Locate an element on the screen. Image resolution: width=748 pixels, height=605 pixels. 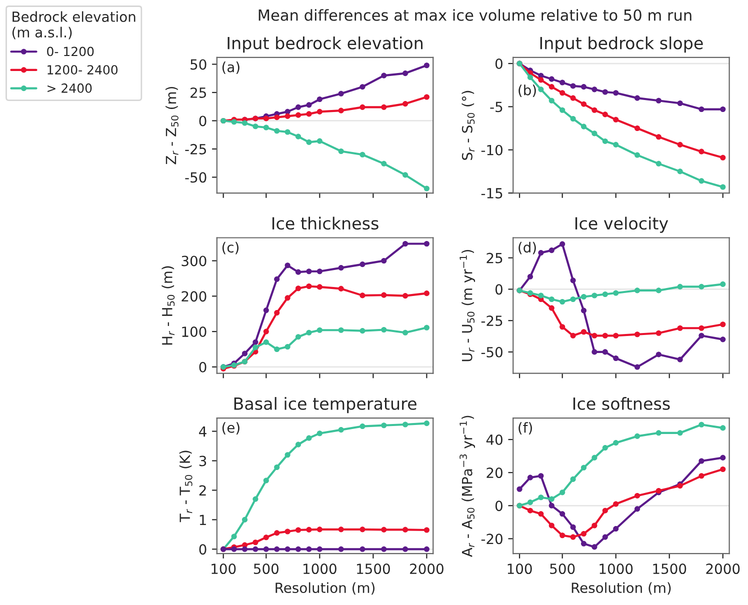
y-tick-label: -25 is located at coordinates (195, 149).